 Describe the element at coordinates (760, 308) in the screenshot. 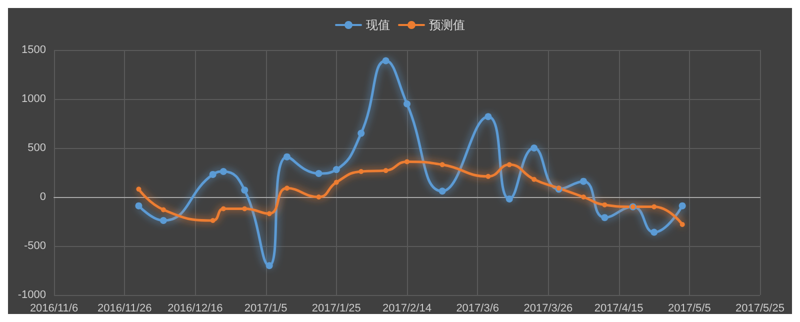

I see `x-tick-label: 2017/5/25` at that location.